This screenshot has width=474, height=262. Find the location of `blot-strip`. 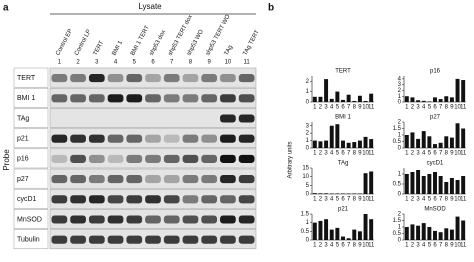

blot-strip is located at coordinates (153, 138).